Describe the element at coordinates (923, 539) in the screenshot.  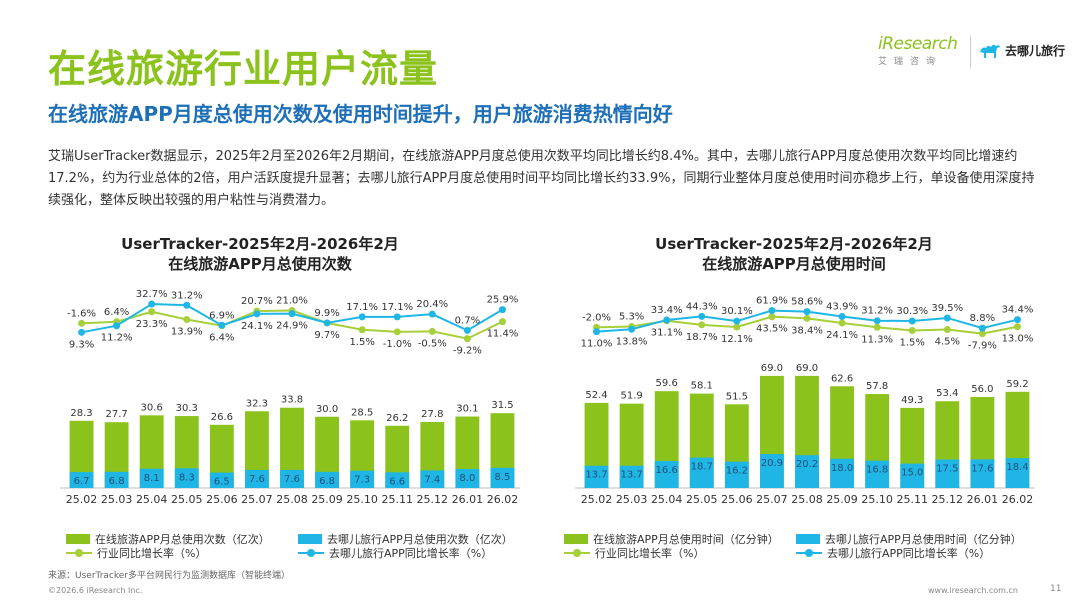
I see `legend-label: 去哪儿旅行APP月总使用时间（亿分钟）` at that location.